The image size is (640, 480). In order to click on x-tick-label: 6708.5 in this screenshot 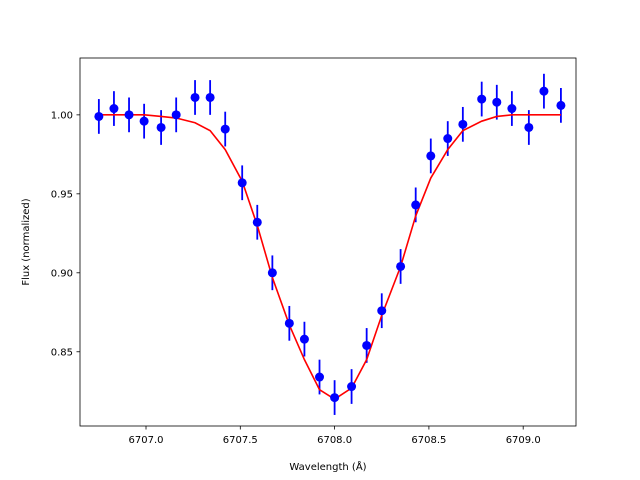, I will do `click(428, 440)`.